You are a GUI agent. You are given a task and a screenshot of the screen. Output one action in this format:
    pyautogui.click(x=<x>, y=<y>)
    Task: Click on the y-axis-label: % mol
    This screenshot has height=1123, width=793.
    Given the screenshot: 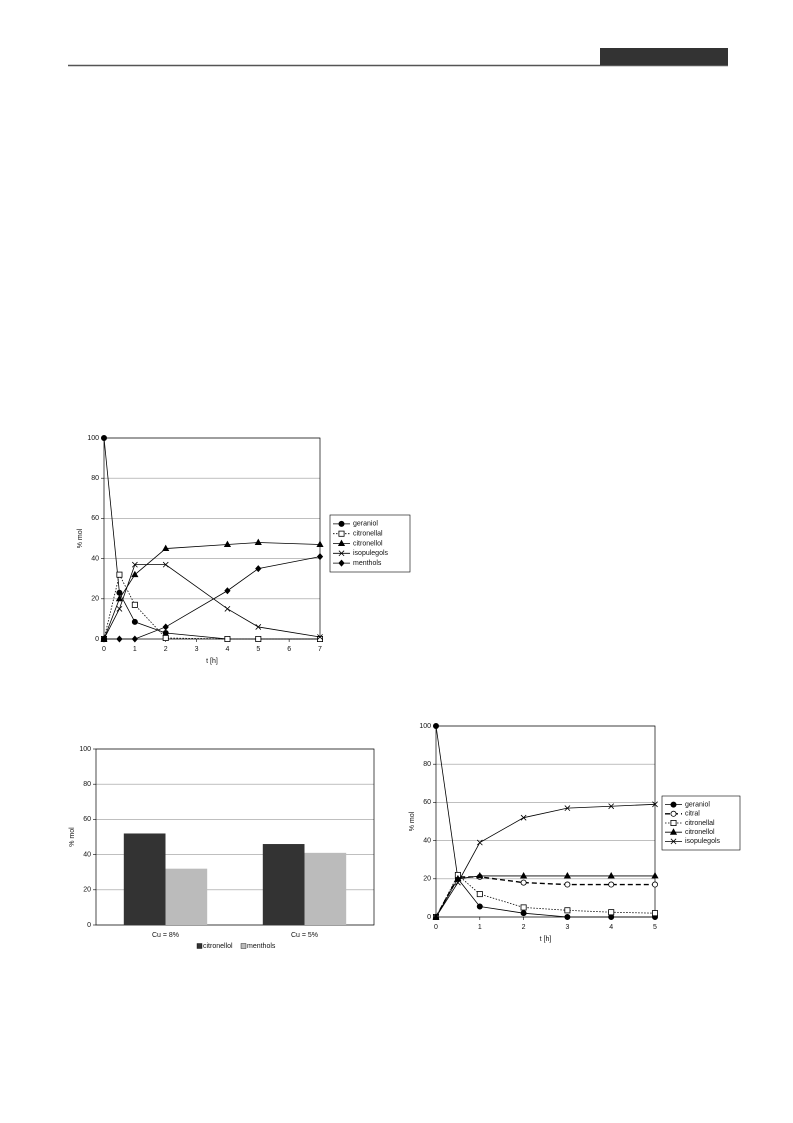 What is the action you would take?
    pyautogui.click(x=72, y=837)
    